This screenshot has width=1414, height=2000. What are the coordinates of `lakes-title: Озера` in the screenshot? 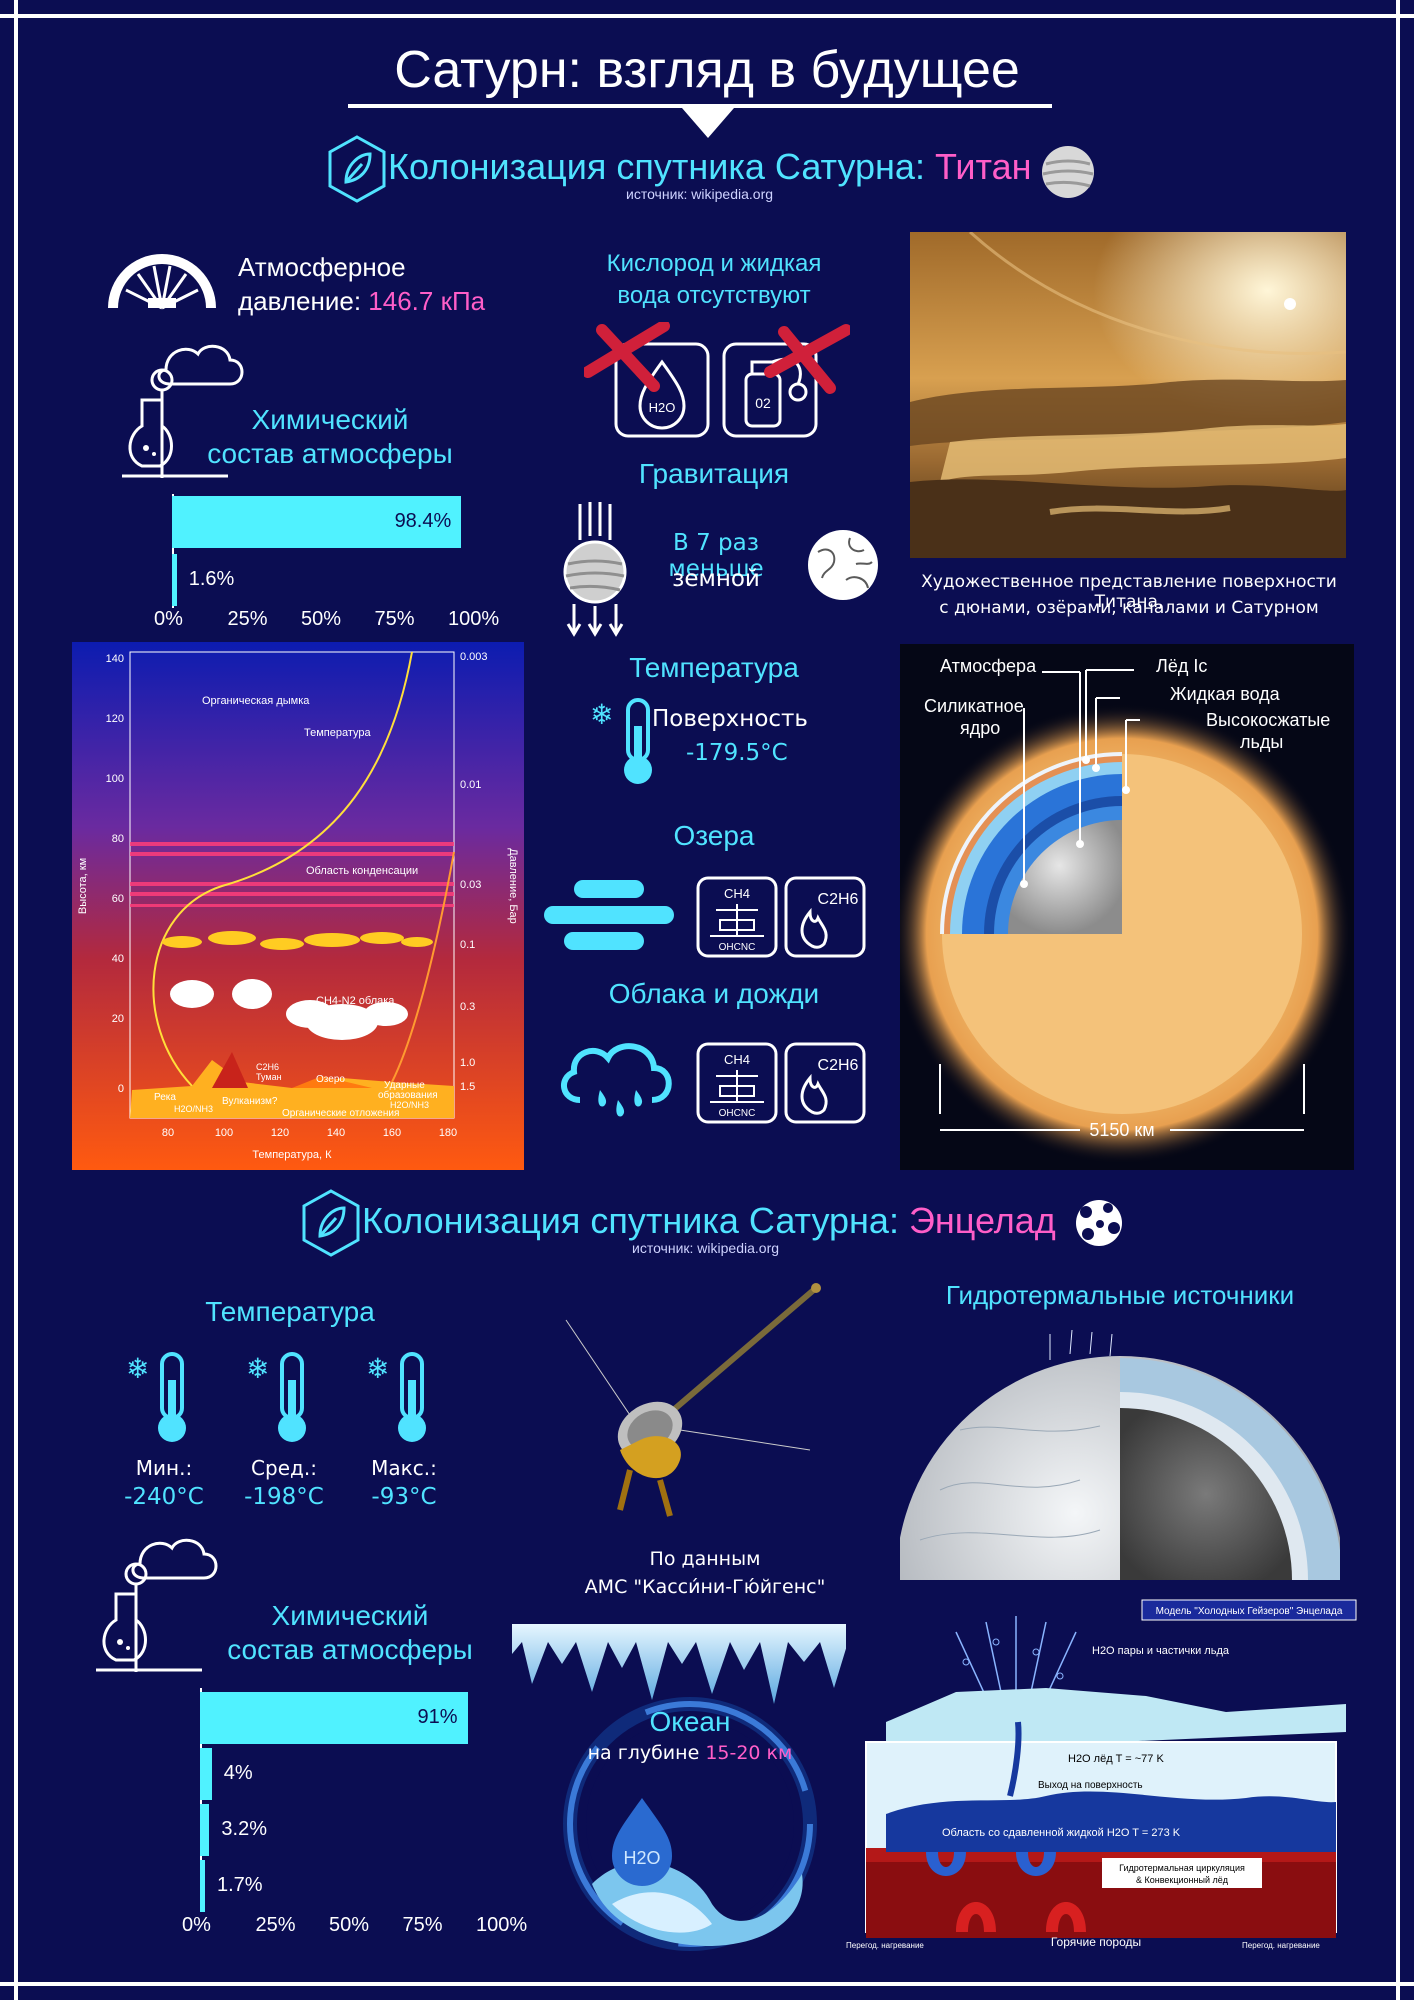 It's located at (714, 835).